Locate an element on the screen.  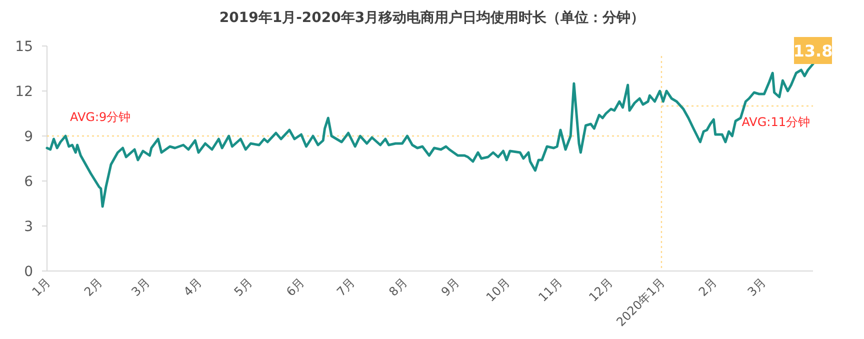
x-tick-label: 10月 is located at coordinates (498, 289).